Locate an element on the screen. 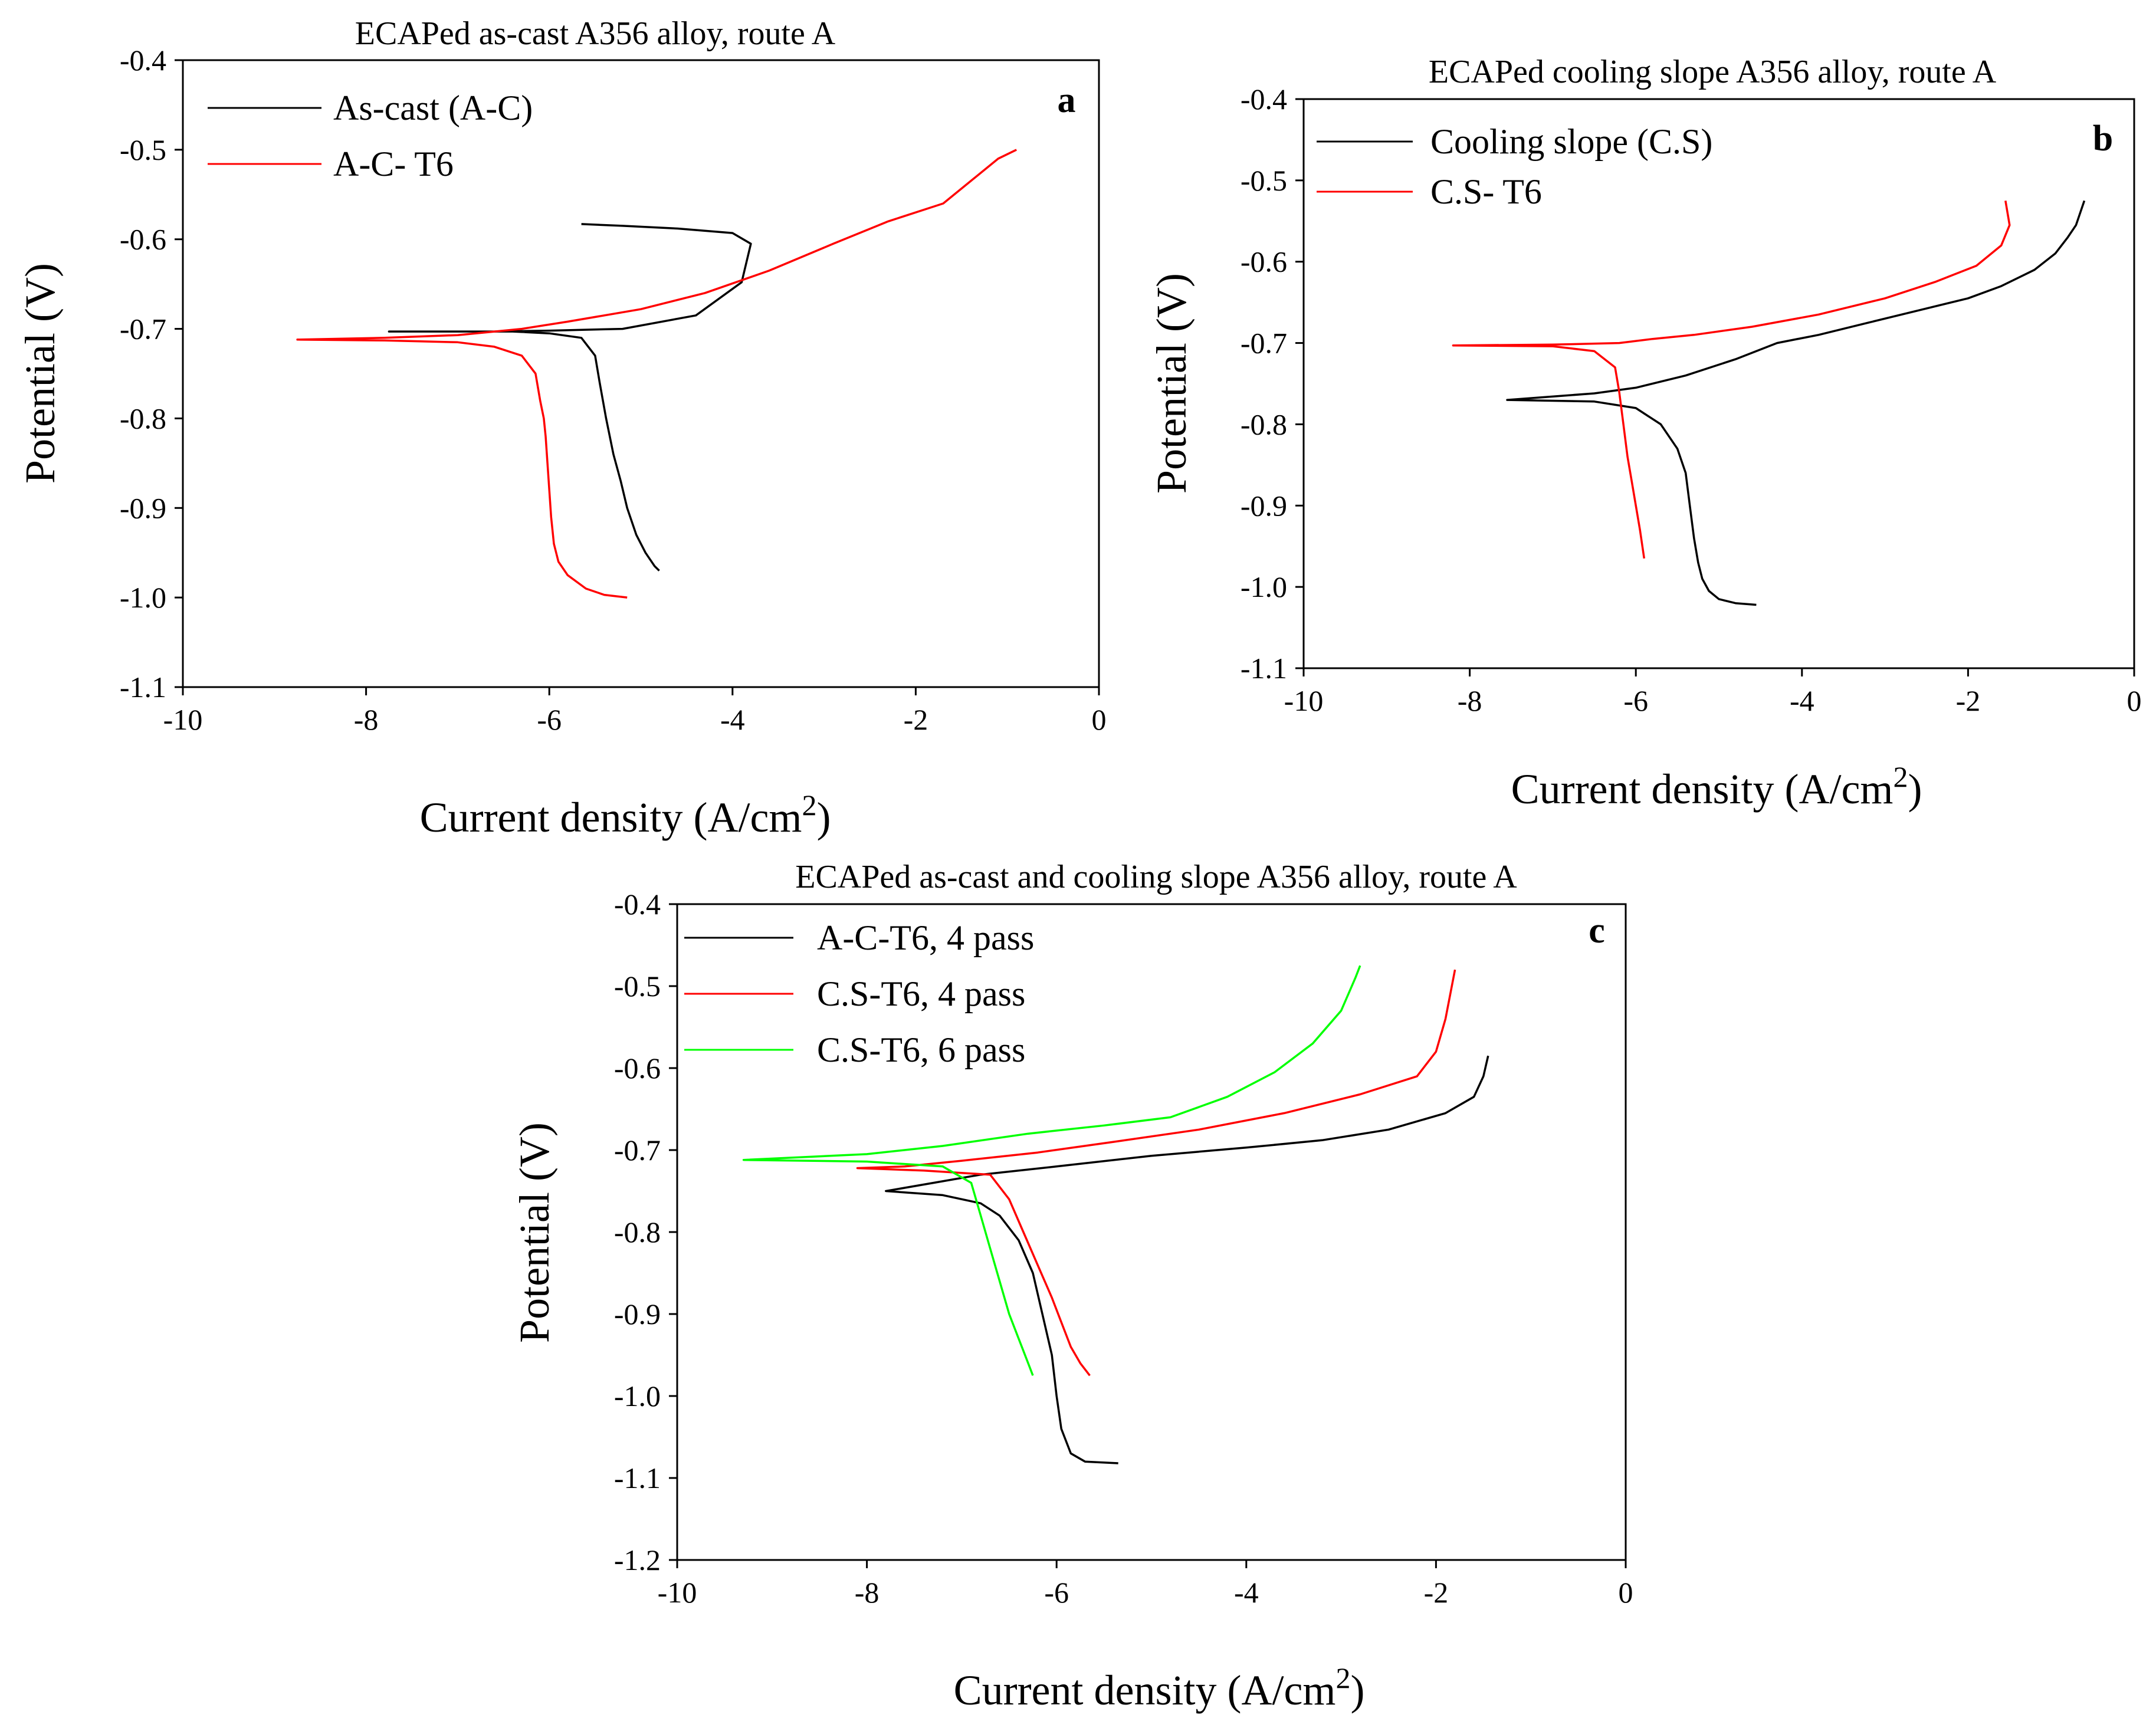 The width and height of the screenshot is (2156, 1731). series-line-c-s-t6-6-pass is located at coordinates (1051, 1170).